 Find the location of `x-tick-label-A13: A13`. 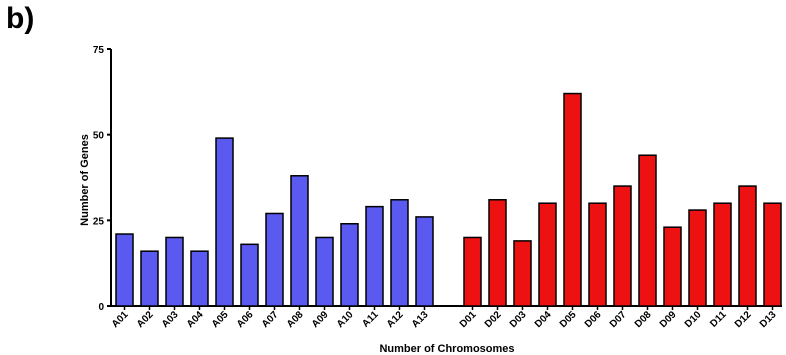

x-tick-label-A13: A13 is located at coordinates (420, 319).